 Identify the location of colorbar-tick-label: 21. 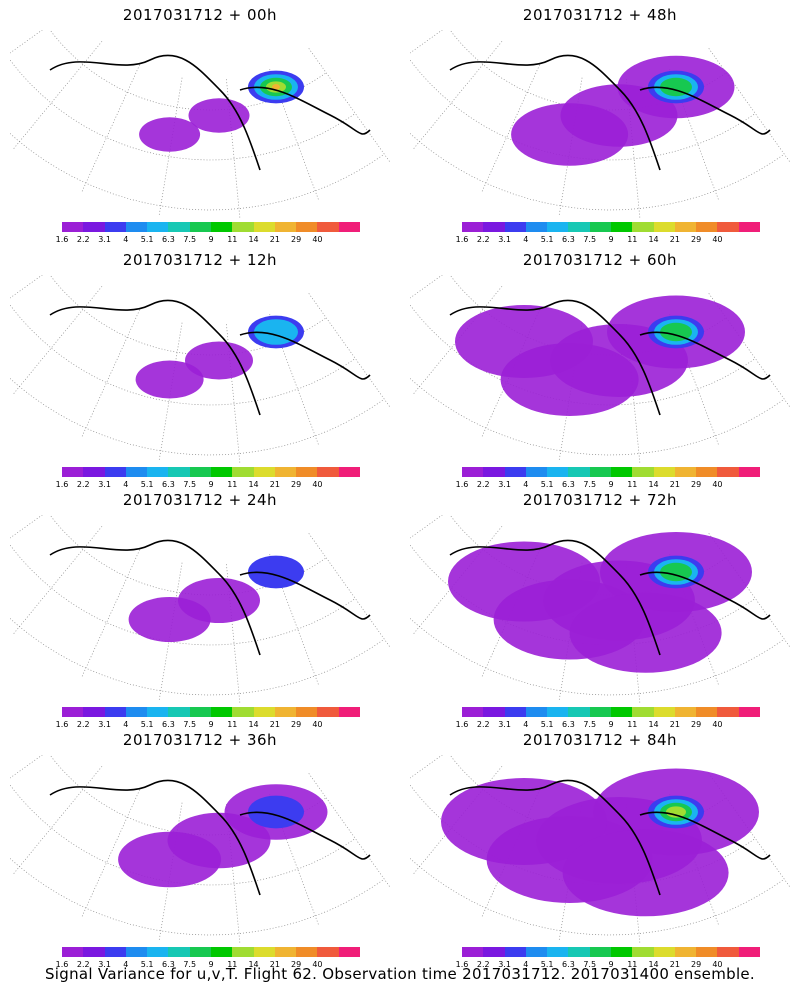
(274, 239).